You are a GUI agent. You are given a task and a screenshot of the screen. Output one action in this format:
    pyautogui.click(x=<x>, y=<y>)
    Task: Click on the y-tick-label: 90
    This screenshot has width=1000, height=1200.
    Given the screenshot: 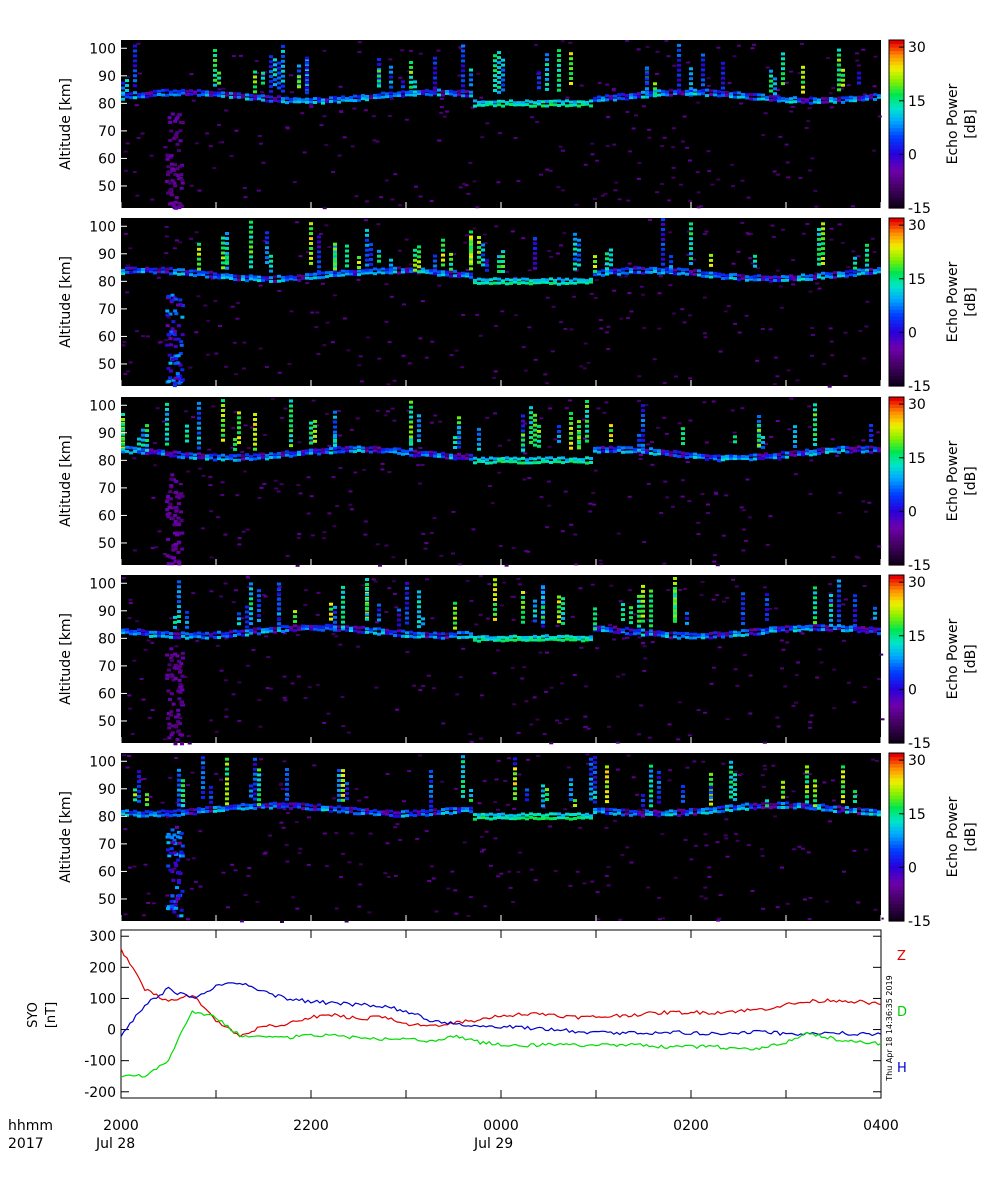 What is the action you would take?
    pyautogui.click(x=107, y=434)
    